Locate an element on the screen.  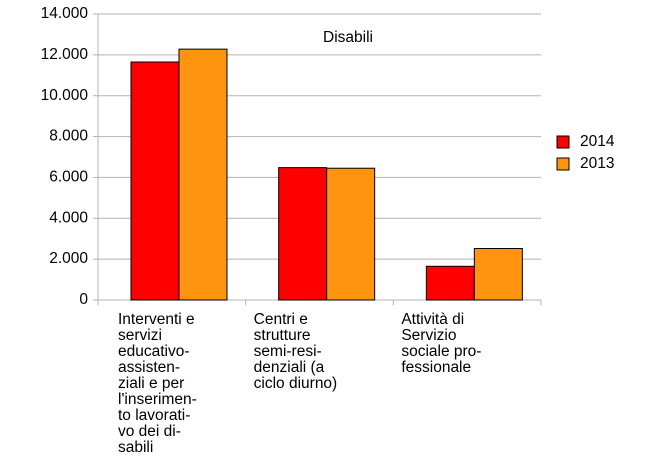
x-tick-label: strutture is located at coordinates (282, 335).